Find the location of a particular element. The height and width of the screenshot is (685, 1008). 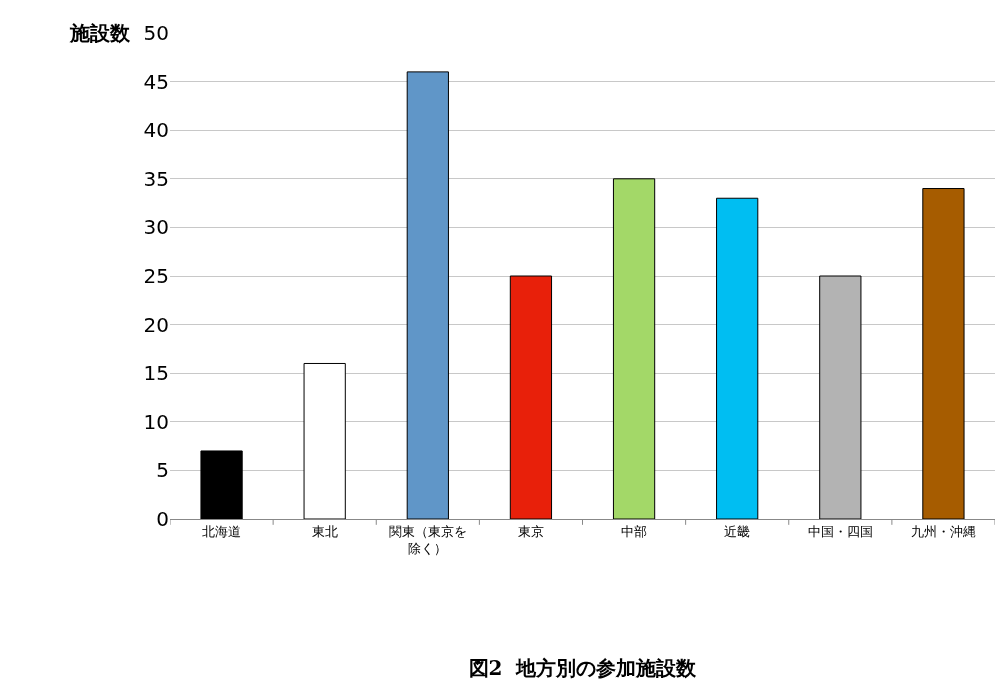

y-tick-label: 40 is located at coordinates (156, 130).